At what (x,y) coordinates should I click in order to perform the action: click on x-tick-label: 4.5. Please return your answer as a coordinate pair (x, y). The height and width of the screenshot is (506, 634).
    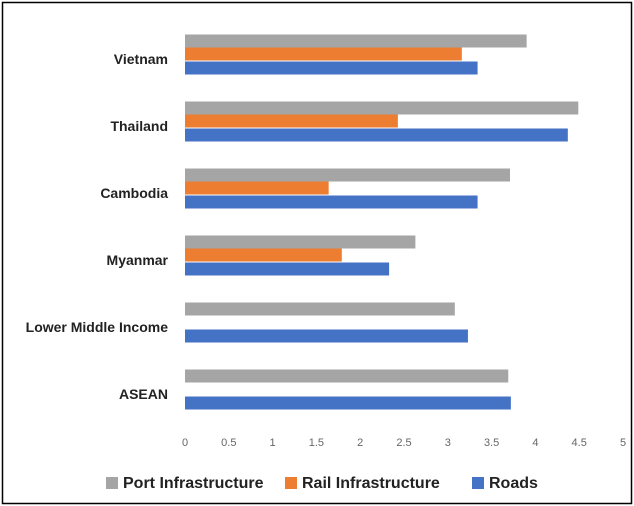
    Looking at the image, I should click on (579, 443).